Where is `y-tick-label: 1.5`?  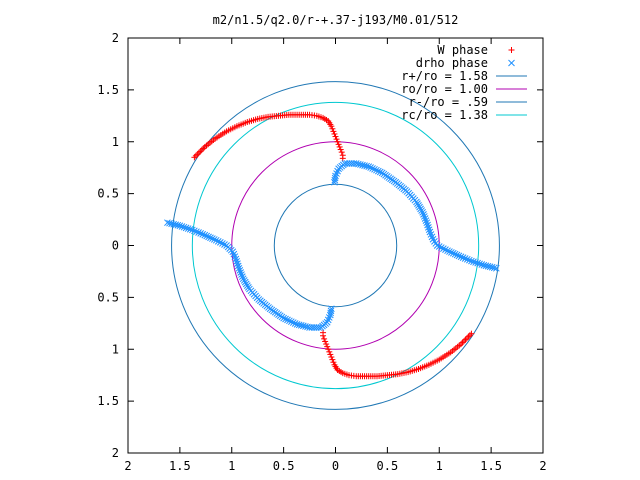 y-tick-label: 1.5 is located at coordinates (108, 401).